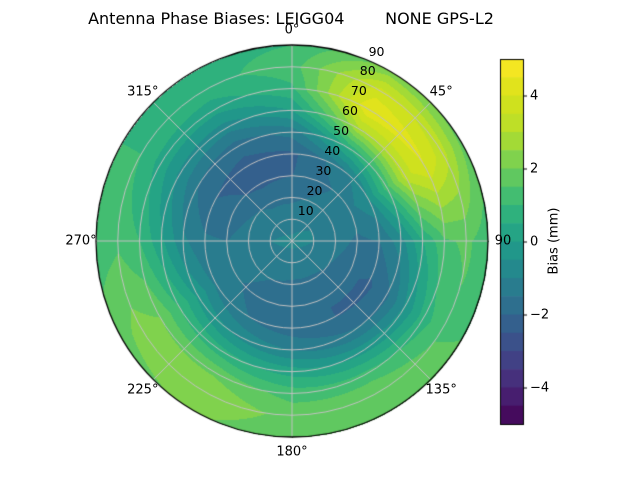 The height and width of the screenshot is (480, 640). I want to click on azimuth-tick-label: 225°, so click(143, 390).